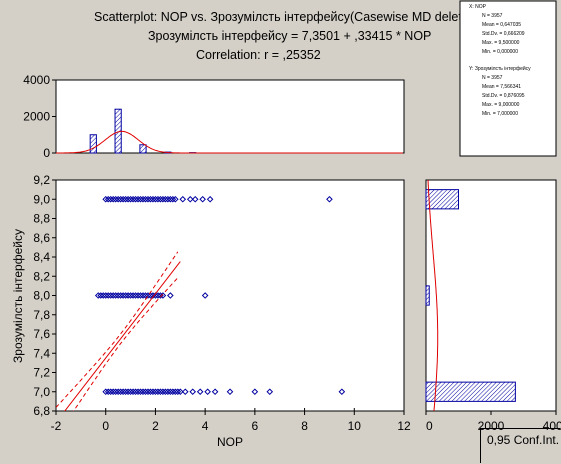 The width and height of the screenshot is (561, 464). Describe the element at coordinates (205, 426) in the screenshot. I see `x-tick-label: 4` at that location.